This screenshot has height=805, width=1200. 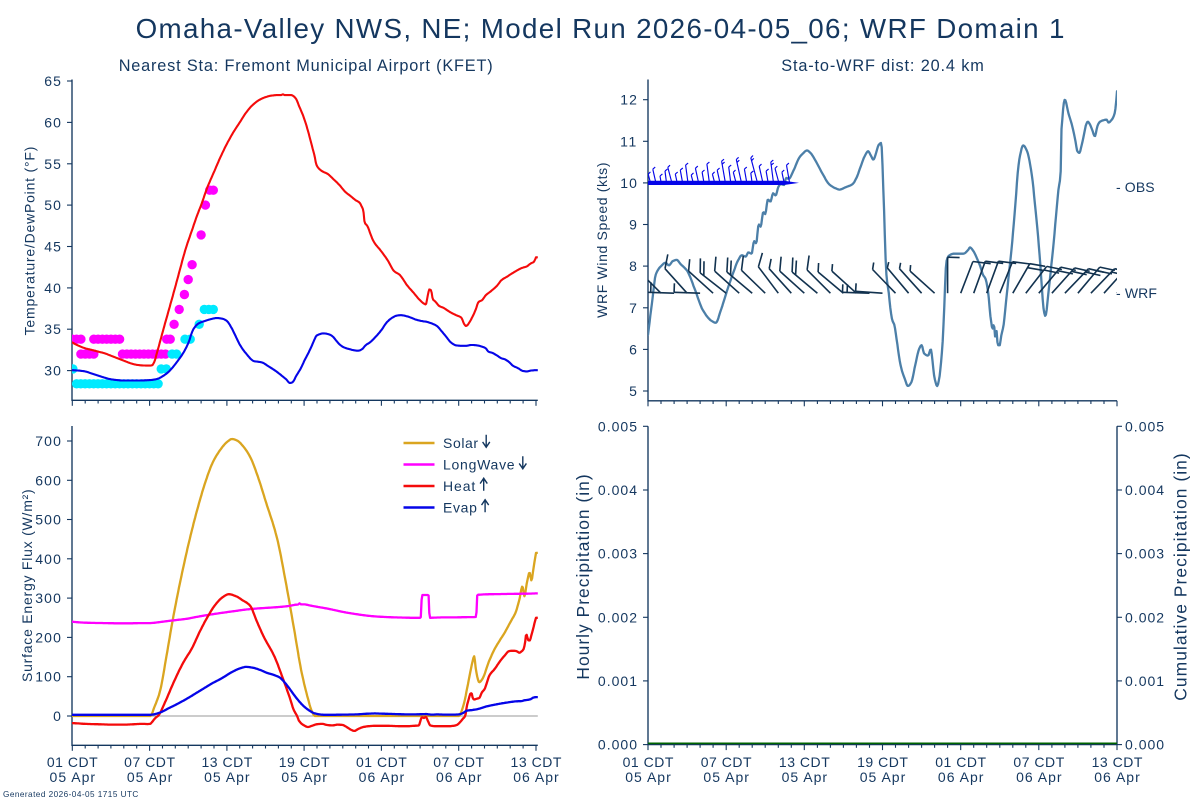 I want to click on svg-text: Temperature/DewPoint (°F), so click(x=30, y=241).